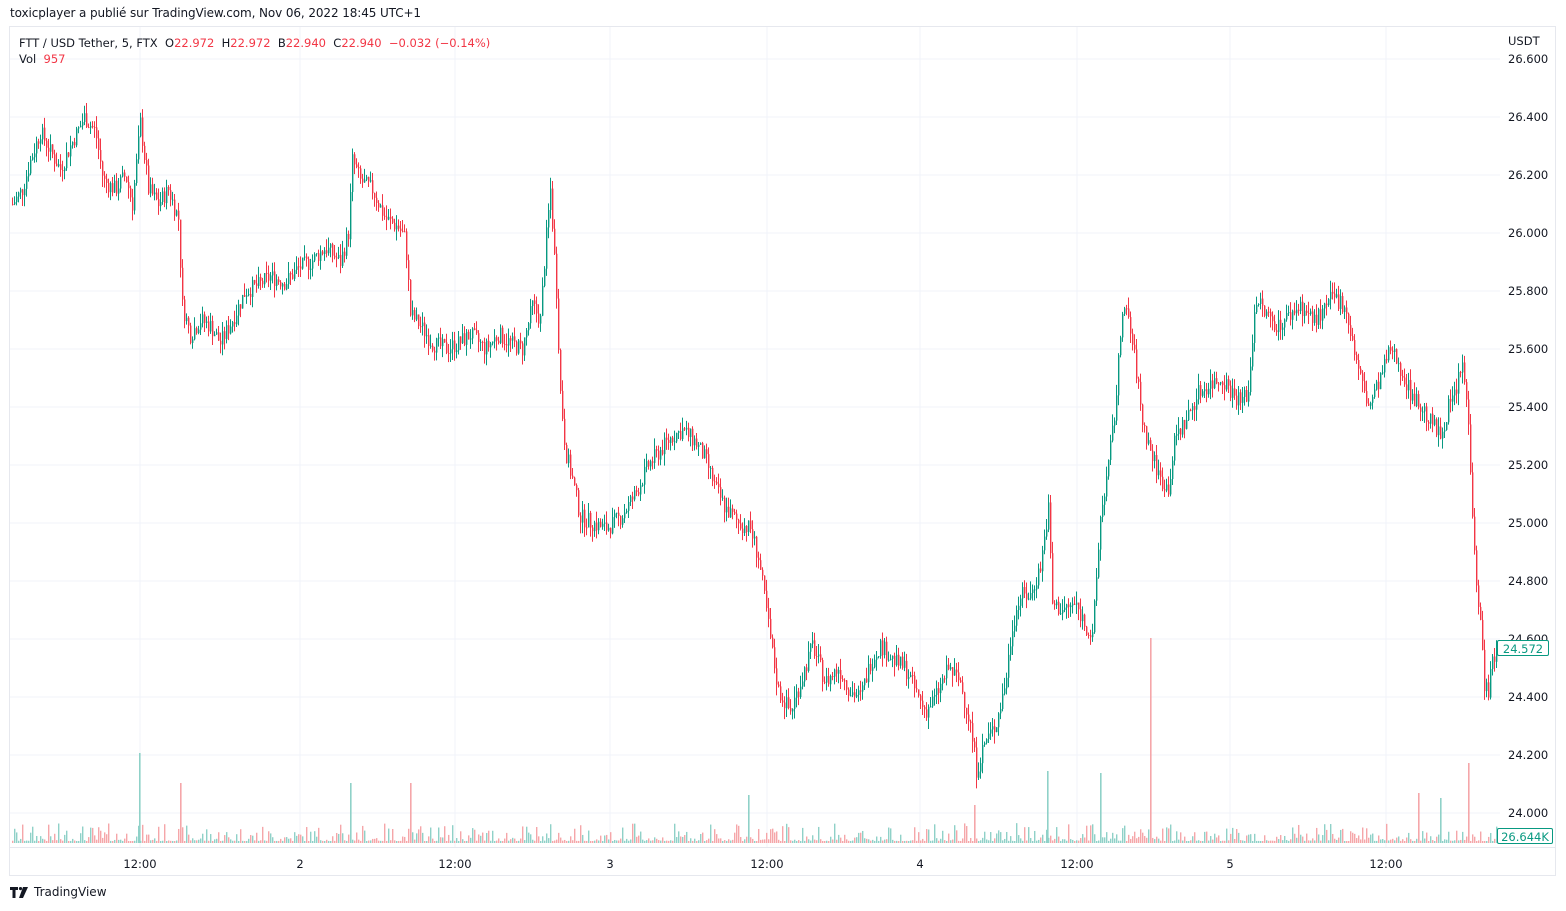 This screenshot has height=911, width=1566. Describe the element at coordinates (1528, 523) in the screenshot. I see `price-tick: 25.000` at that location.